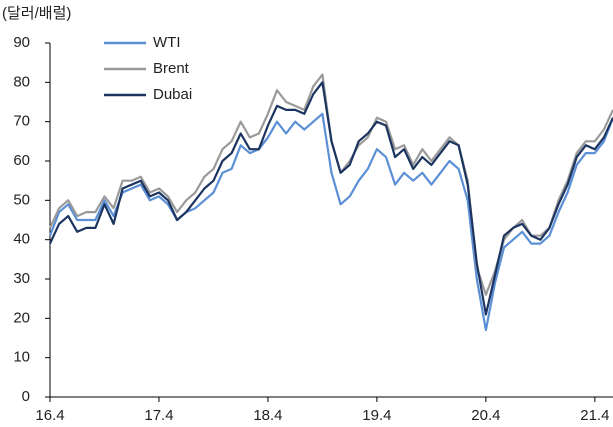 The image size is (613, 427). Describe the element at coordinates (21, 42) in the screenshot. I see `y-tick-label: 90` at that location.